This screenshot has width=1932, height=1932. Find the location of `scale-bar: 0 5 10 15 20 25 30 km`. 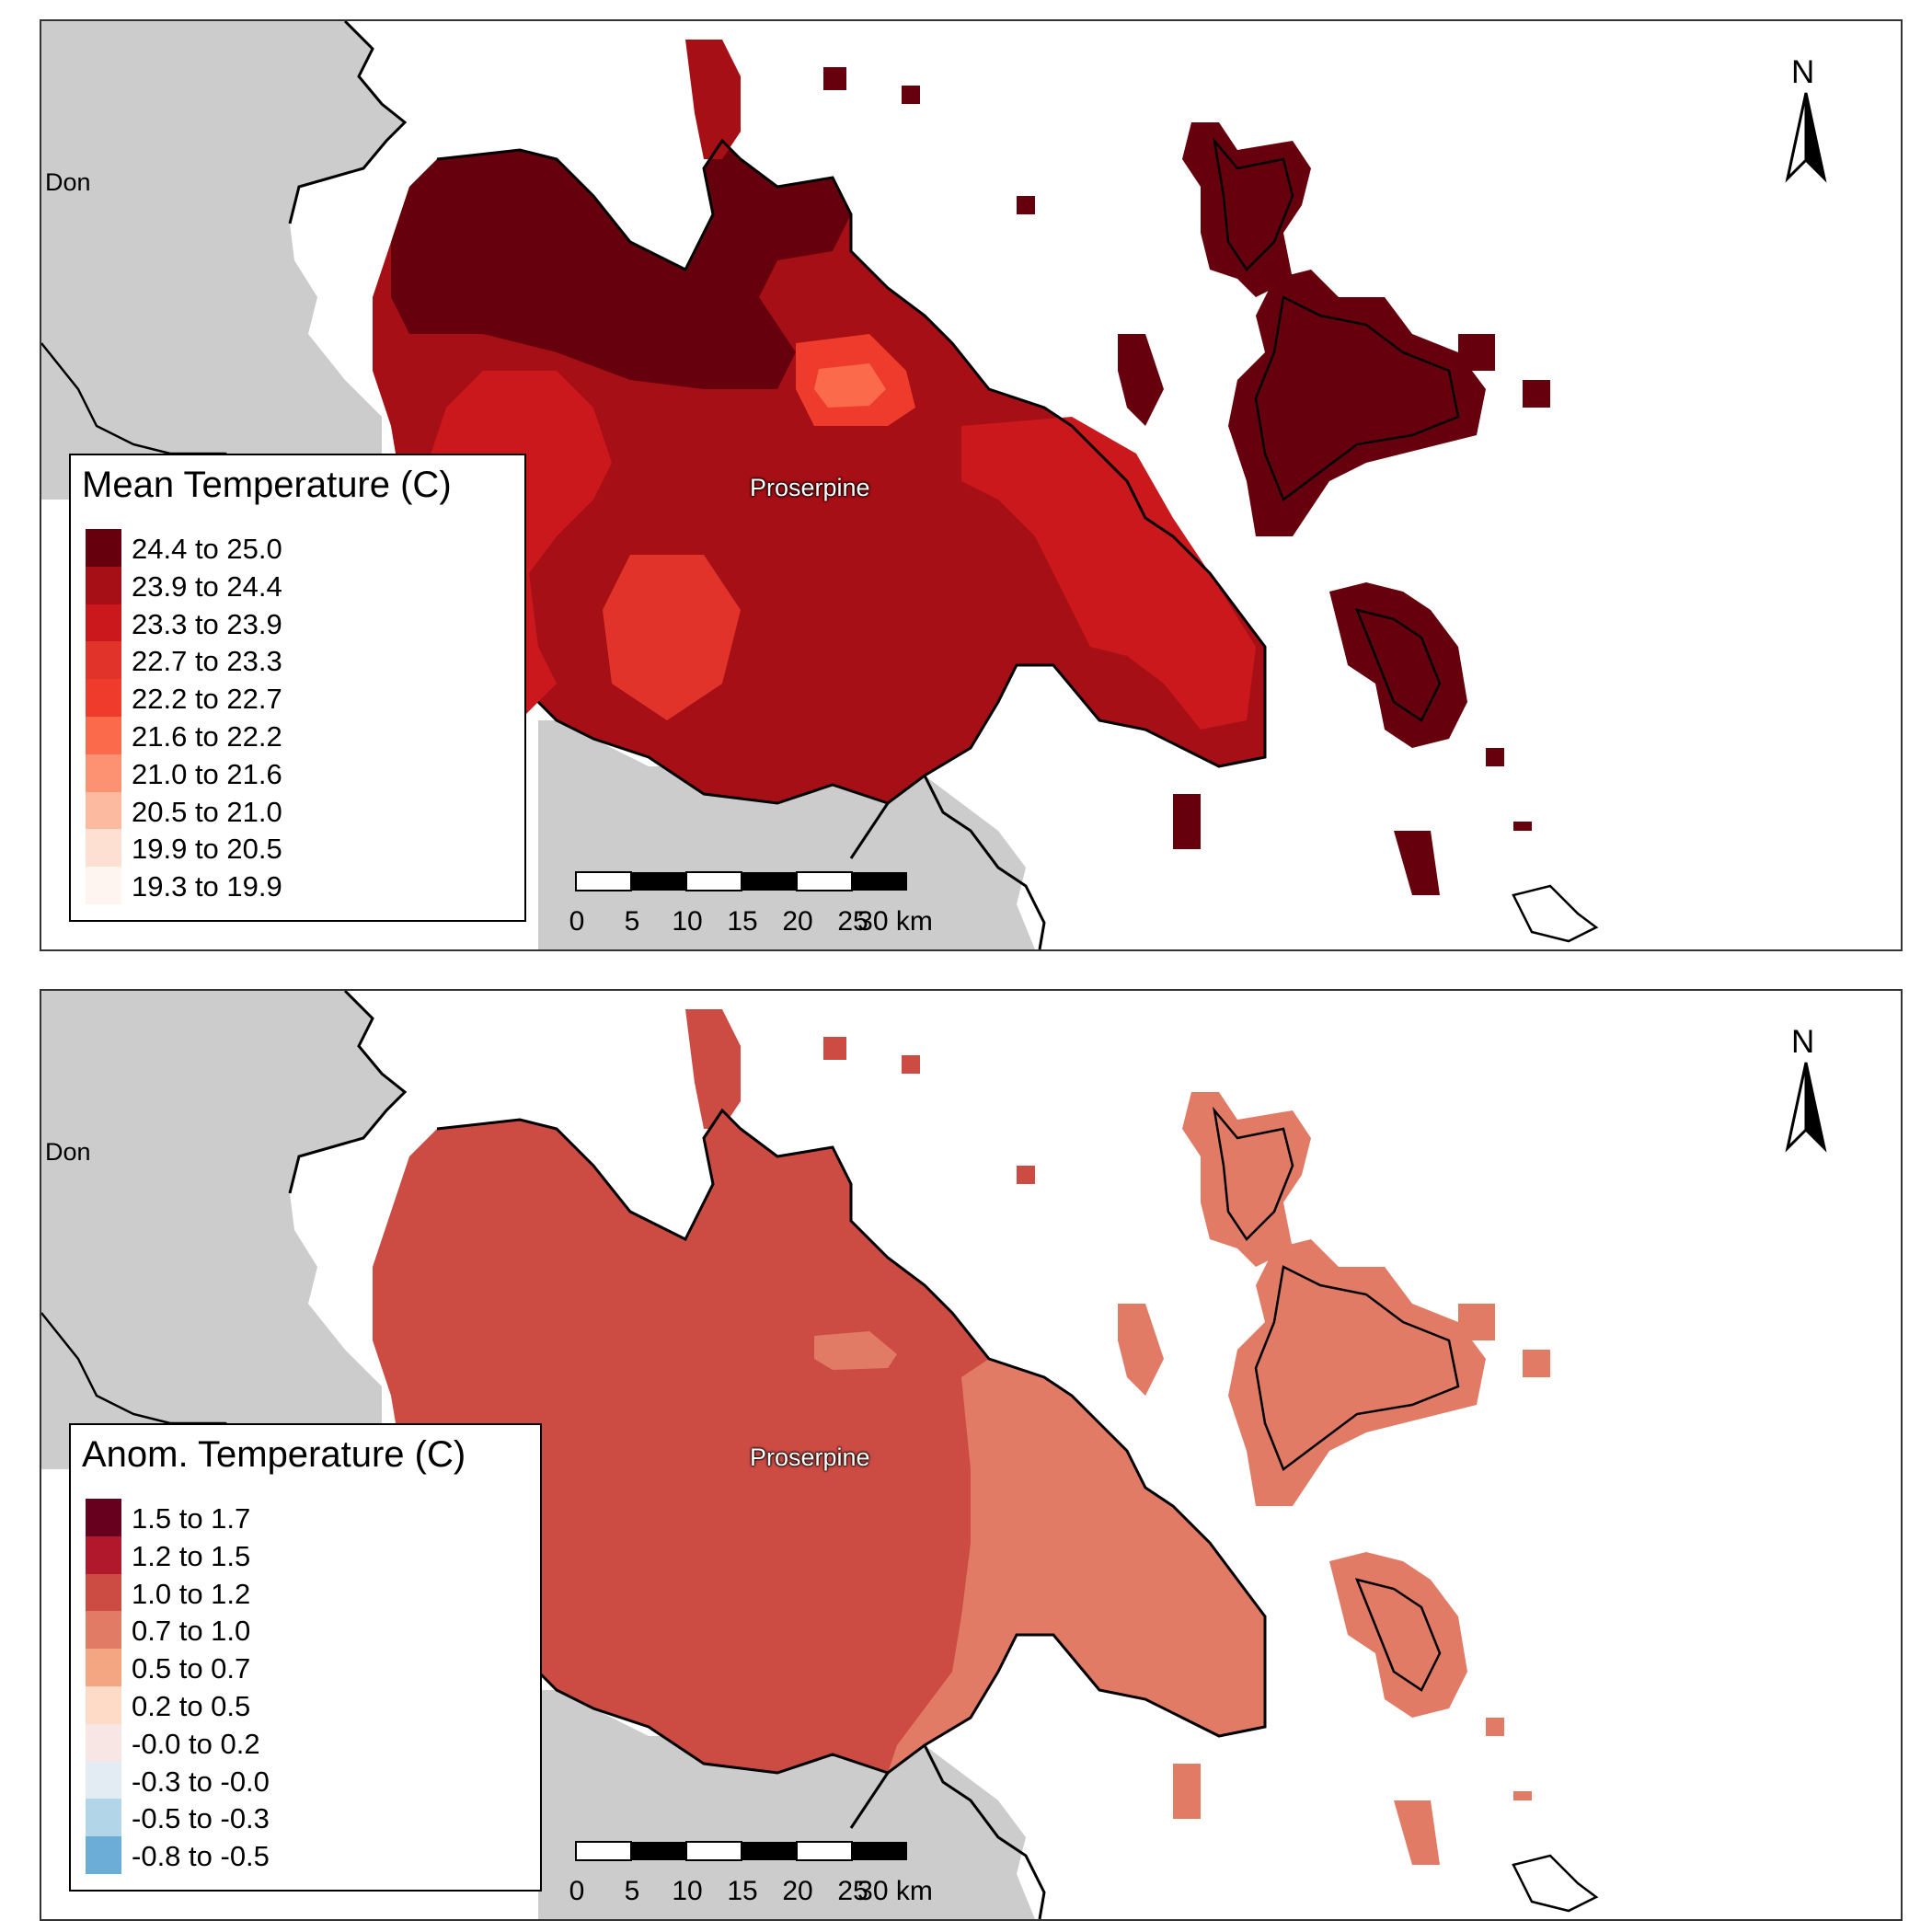

scale-bar: 0 5 10 15 20 25 30 km is located at coordinates (745, 1873).